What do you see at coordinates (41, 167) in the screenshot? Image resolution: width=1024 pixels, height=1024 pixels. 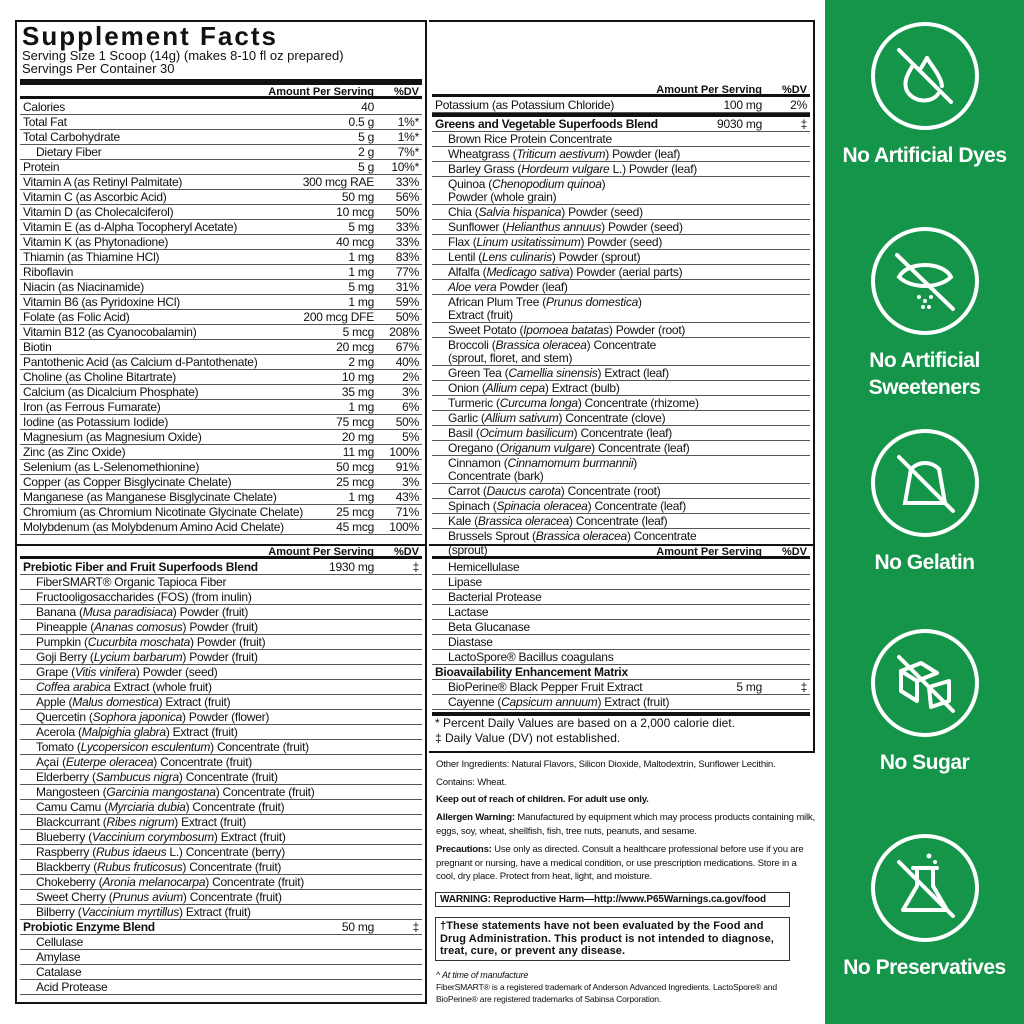 I see `ingredient-name-text: Protein` at bounding box center [41, 167].